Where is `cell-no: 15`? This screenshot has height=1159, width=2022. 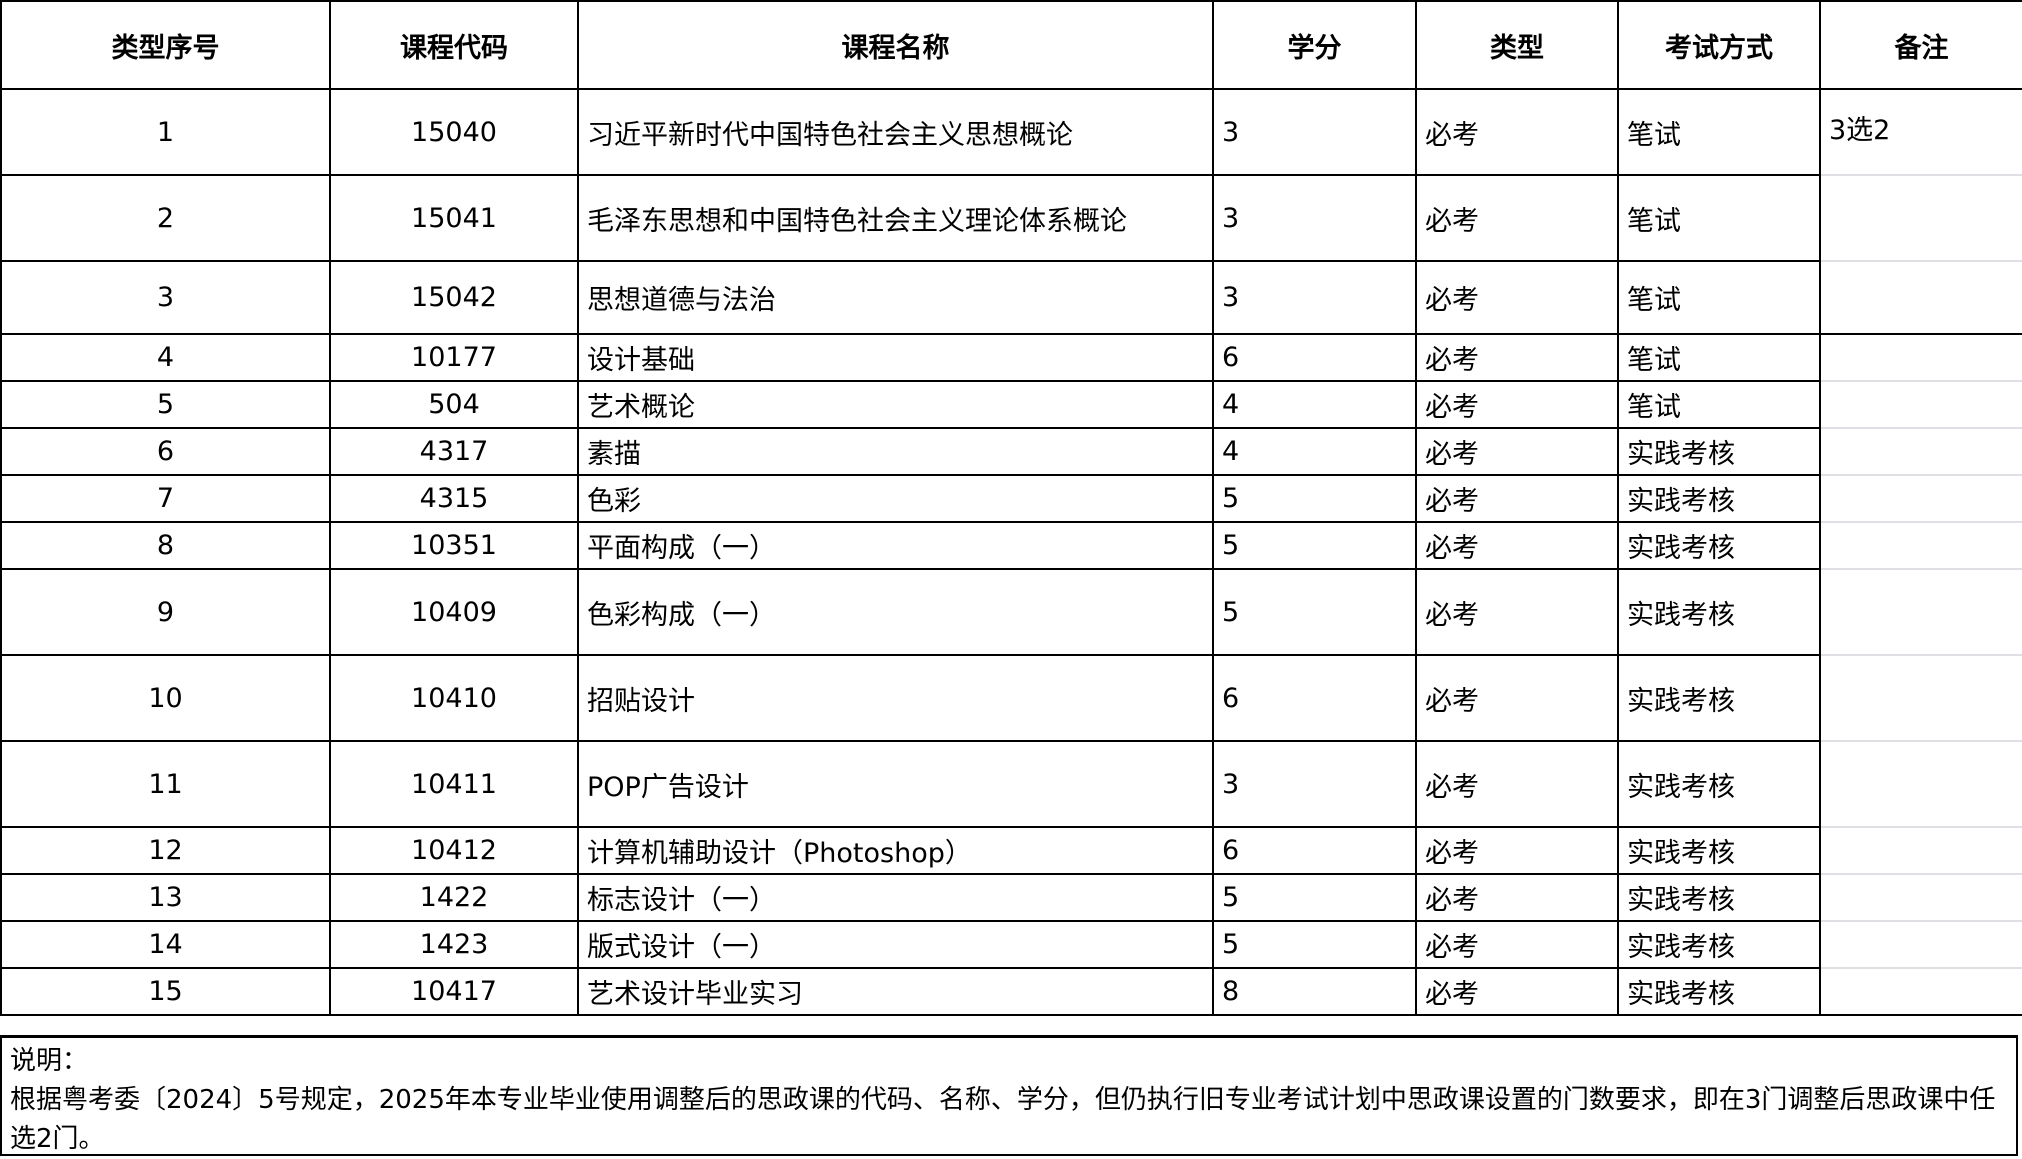
cell-no: 15 is located at coordinates (165, 991).